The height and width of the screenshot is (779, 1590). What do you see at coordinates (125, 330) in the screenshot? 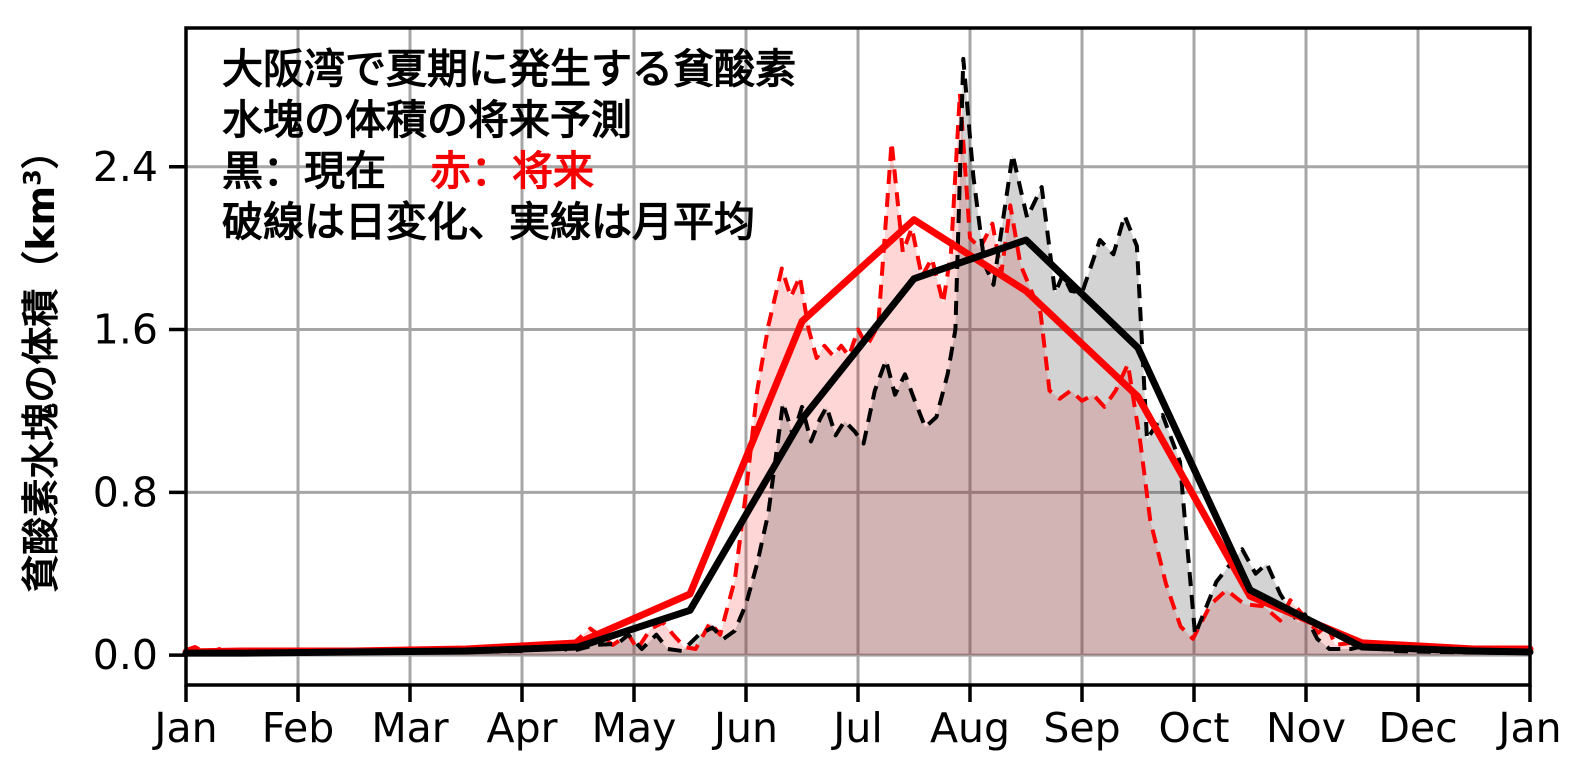
I see `y-tick-label-1.6: 1.6` at bounding box center [125, 330].